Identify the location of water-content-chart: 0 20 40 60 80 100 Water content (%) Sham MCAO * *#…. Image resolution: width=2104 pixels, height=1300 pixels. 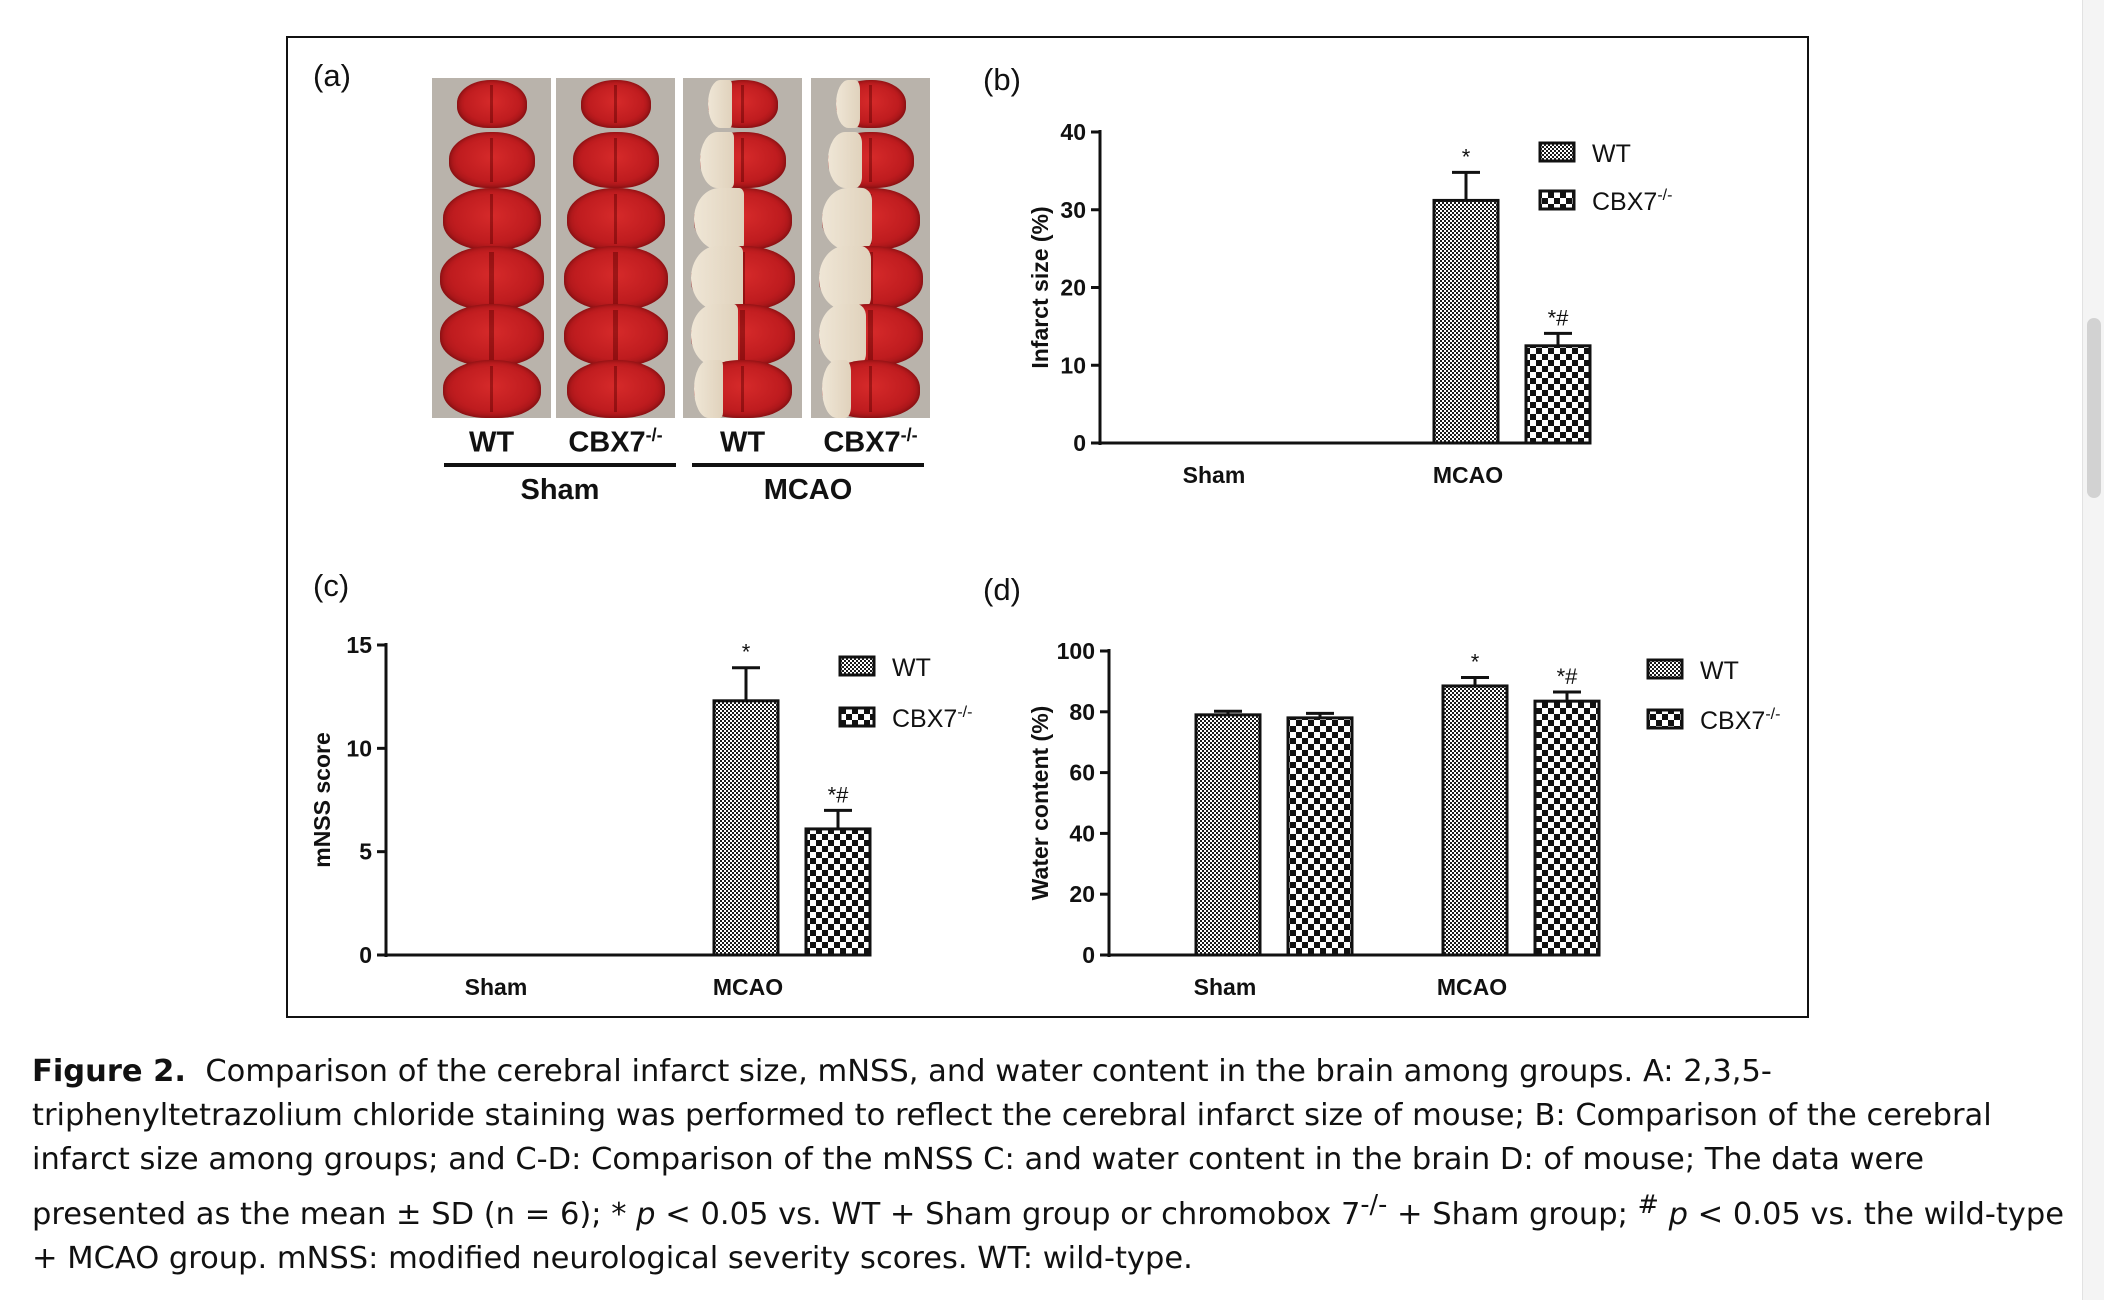
(1403, 819).